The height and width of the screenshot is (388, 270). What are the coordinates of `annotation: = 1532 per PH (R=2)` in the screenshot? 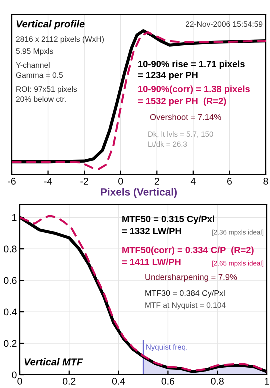 It's located at (182, 102).